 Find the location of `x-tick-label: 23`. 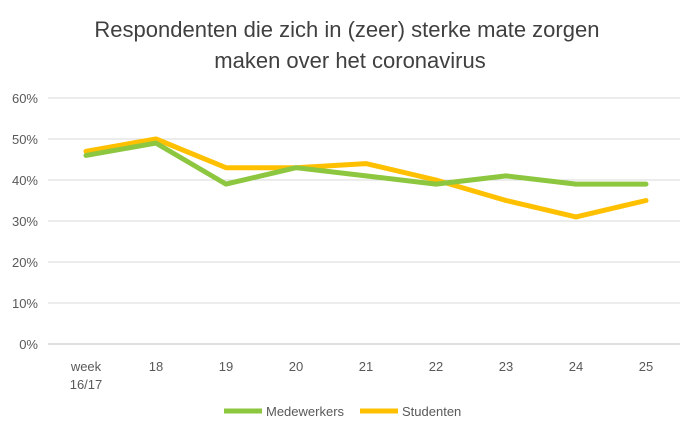

x-tick-label: 23 is located at coordinates (506, 366).